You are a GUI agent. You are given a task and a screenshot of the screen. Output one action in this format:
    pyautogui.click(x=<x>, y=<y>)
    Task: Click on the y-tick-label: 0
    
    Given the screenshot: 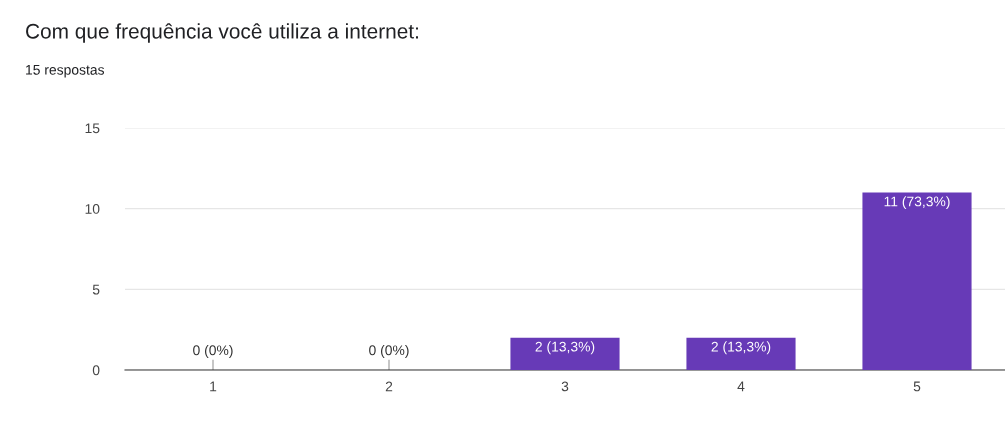 What is the action you would take?
    pyautogui.click(x=96, y=370)
    